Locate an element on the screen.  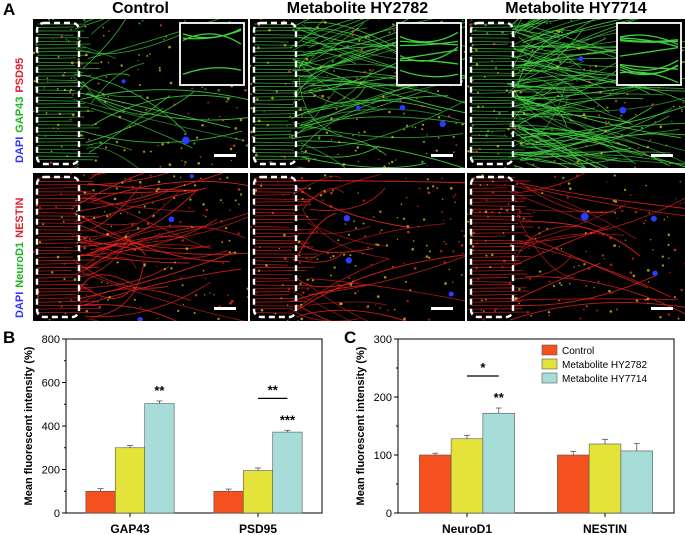
x-tick-label: NeuroD1 is located at coordinates (467, 528).